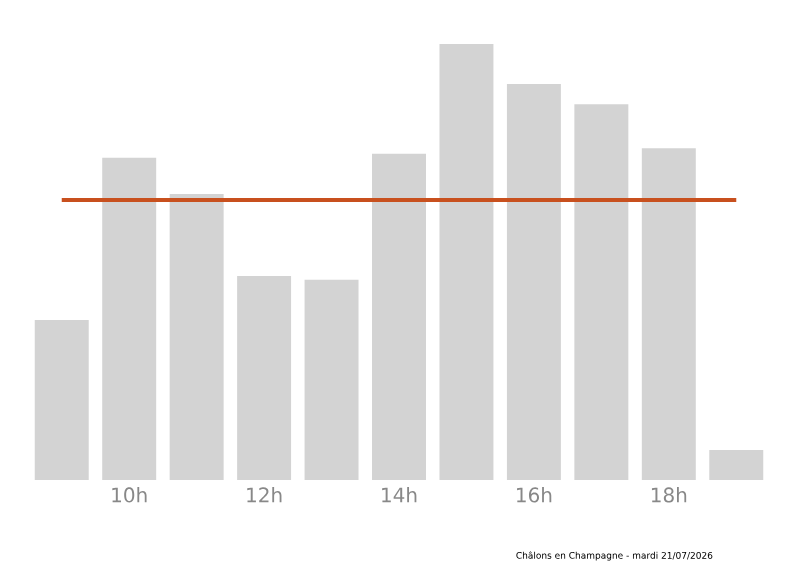 The image size is (800, 572). Describe the element at coordinates (669, 495) in the screenshot. I see `x-tick-label: 18h` at that location.